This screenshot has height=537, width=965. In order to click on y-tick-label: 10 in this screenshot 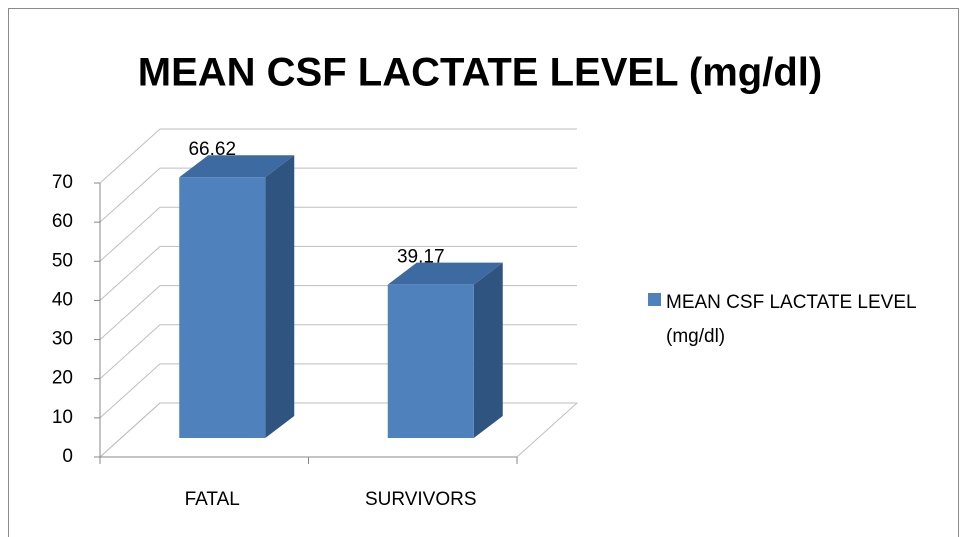, I will do `click(62, 417)`.